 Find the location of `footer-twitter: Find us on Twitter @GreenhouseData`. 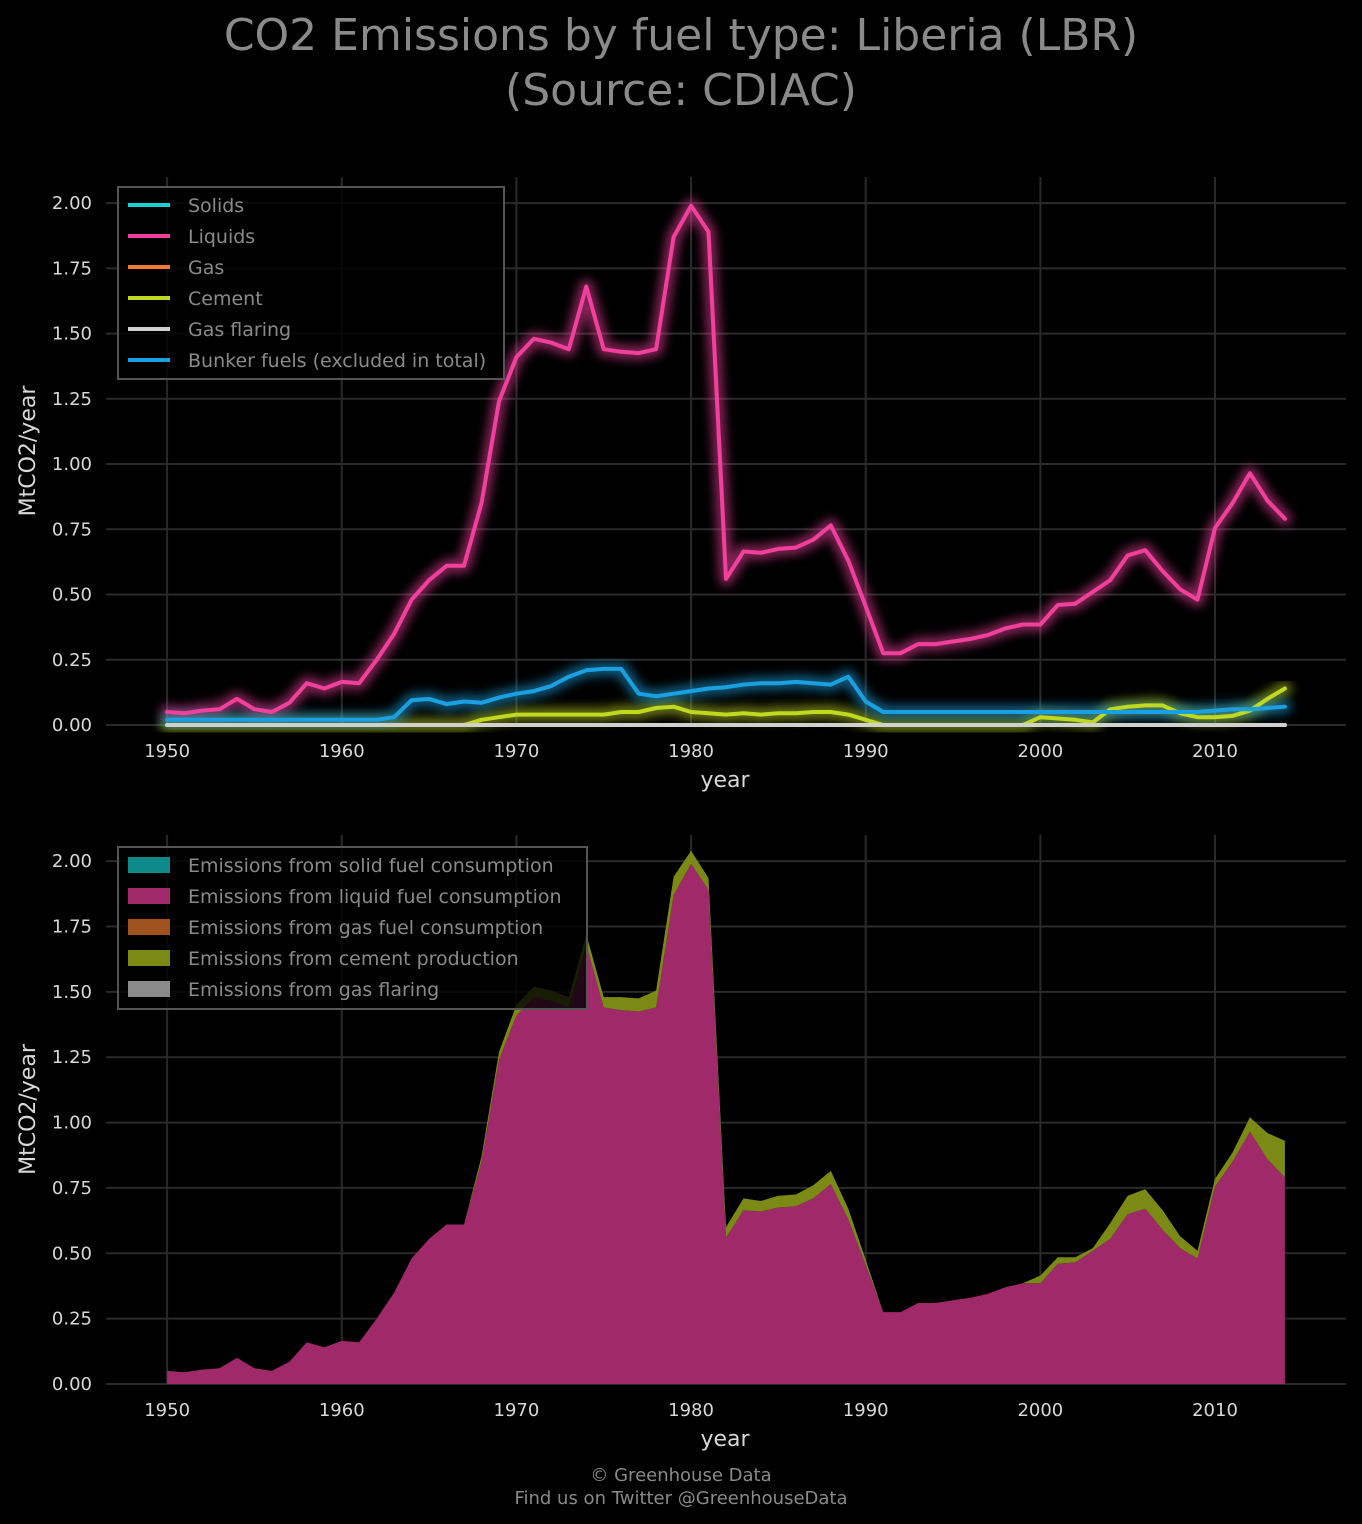

footer-twitter: Find us on Twitter @GreenhouseData is located at coordinates (681, 1498).